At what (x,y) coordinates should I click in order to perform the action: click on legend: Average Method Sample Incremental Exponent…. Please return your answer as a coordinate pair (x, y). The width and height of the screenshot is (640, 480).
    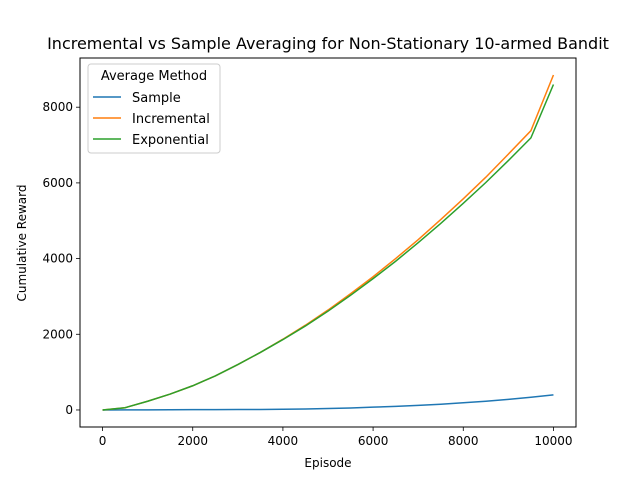
    Looking at the image, I should click on (154, 108).